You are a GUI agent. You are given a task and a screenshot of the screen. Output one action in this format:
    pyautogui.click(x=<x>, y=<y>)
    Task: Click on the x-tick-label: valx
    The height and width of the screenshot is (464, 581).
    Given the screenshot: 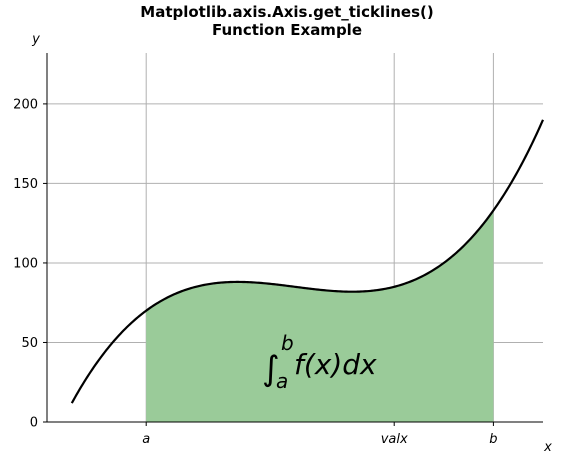 What is the action you would take?
    pyautogui.click(x=394, y=439)
    